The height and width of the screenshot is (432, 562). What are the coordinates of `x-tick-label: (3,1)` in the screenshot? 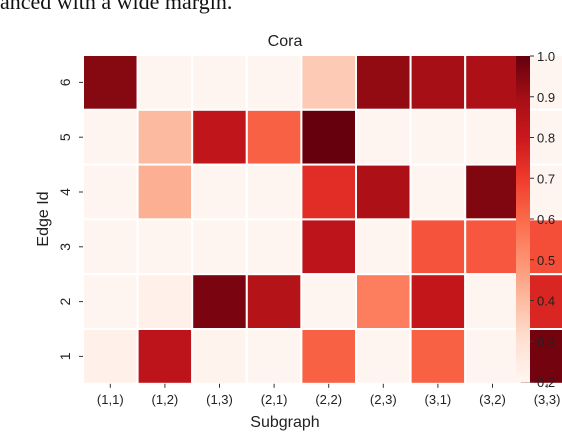 It's located at (438, 399).